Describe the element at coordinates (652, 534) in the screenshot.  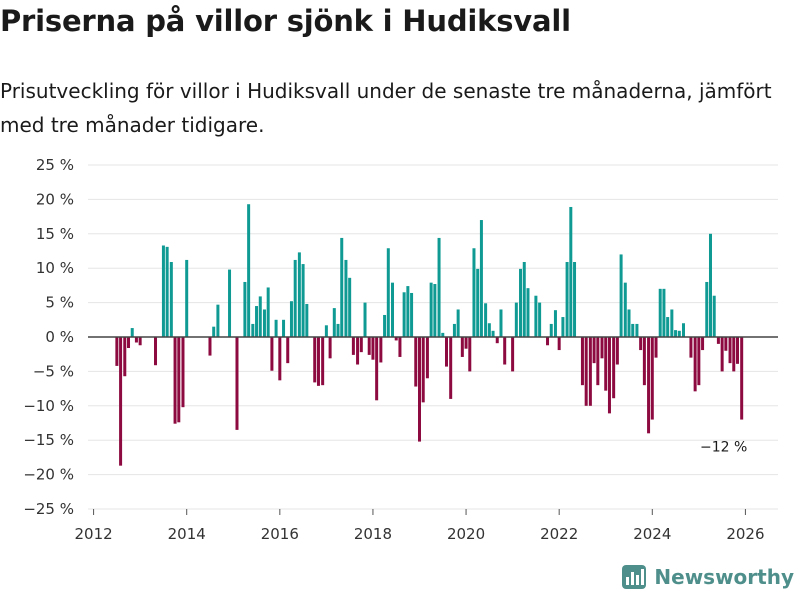
I see `x-tick-label: 2024` at that location.